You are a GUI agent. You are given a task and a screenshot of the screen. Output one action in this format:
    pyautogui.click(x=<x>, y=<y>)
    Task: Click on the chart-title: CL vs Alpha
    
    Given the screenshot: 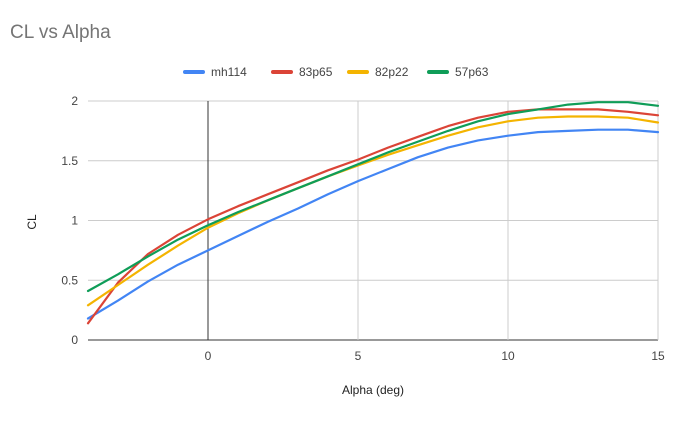 What is the action you would take?
    pyautogui.click(x=60, y=32)
    